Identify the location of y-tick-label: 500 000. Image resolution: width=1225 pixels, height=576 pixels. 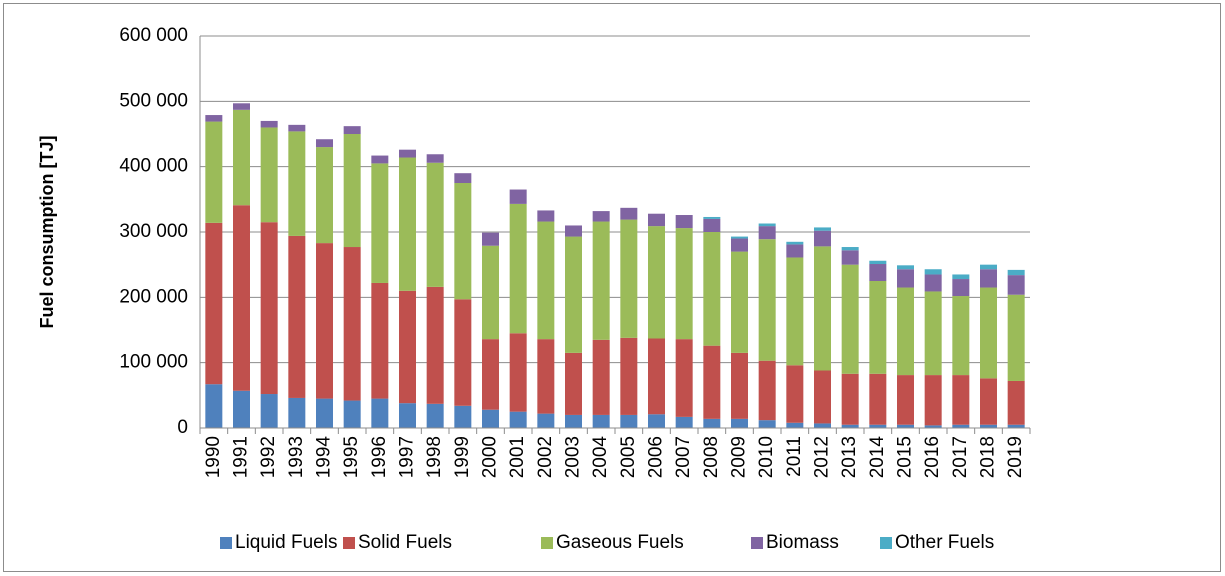
(153, 100).